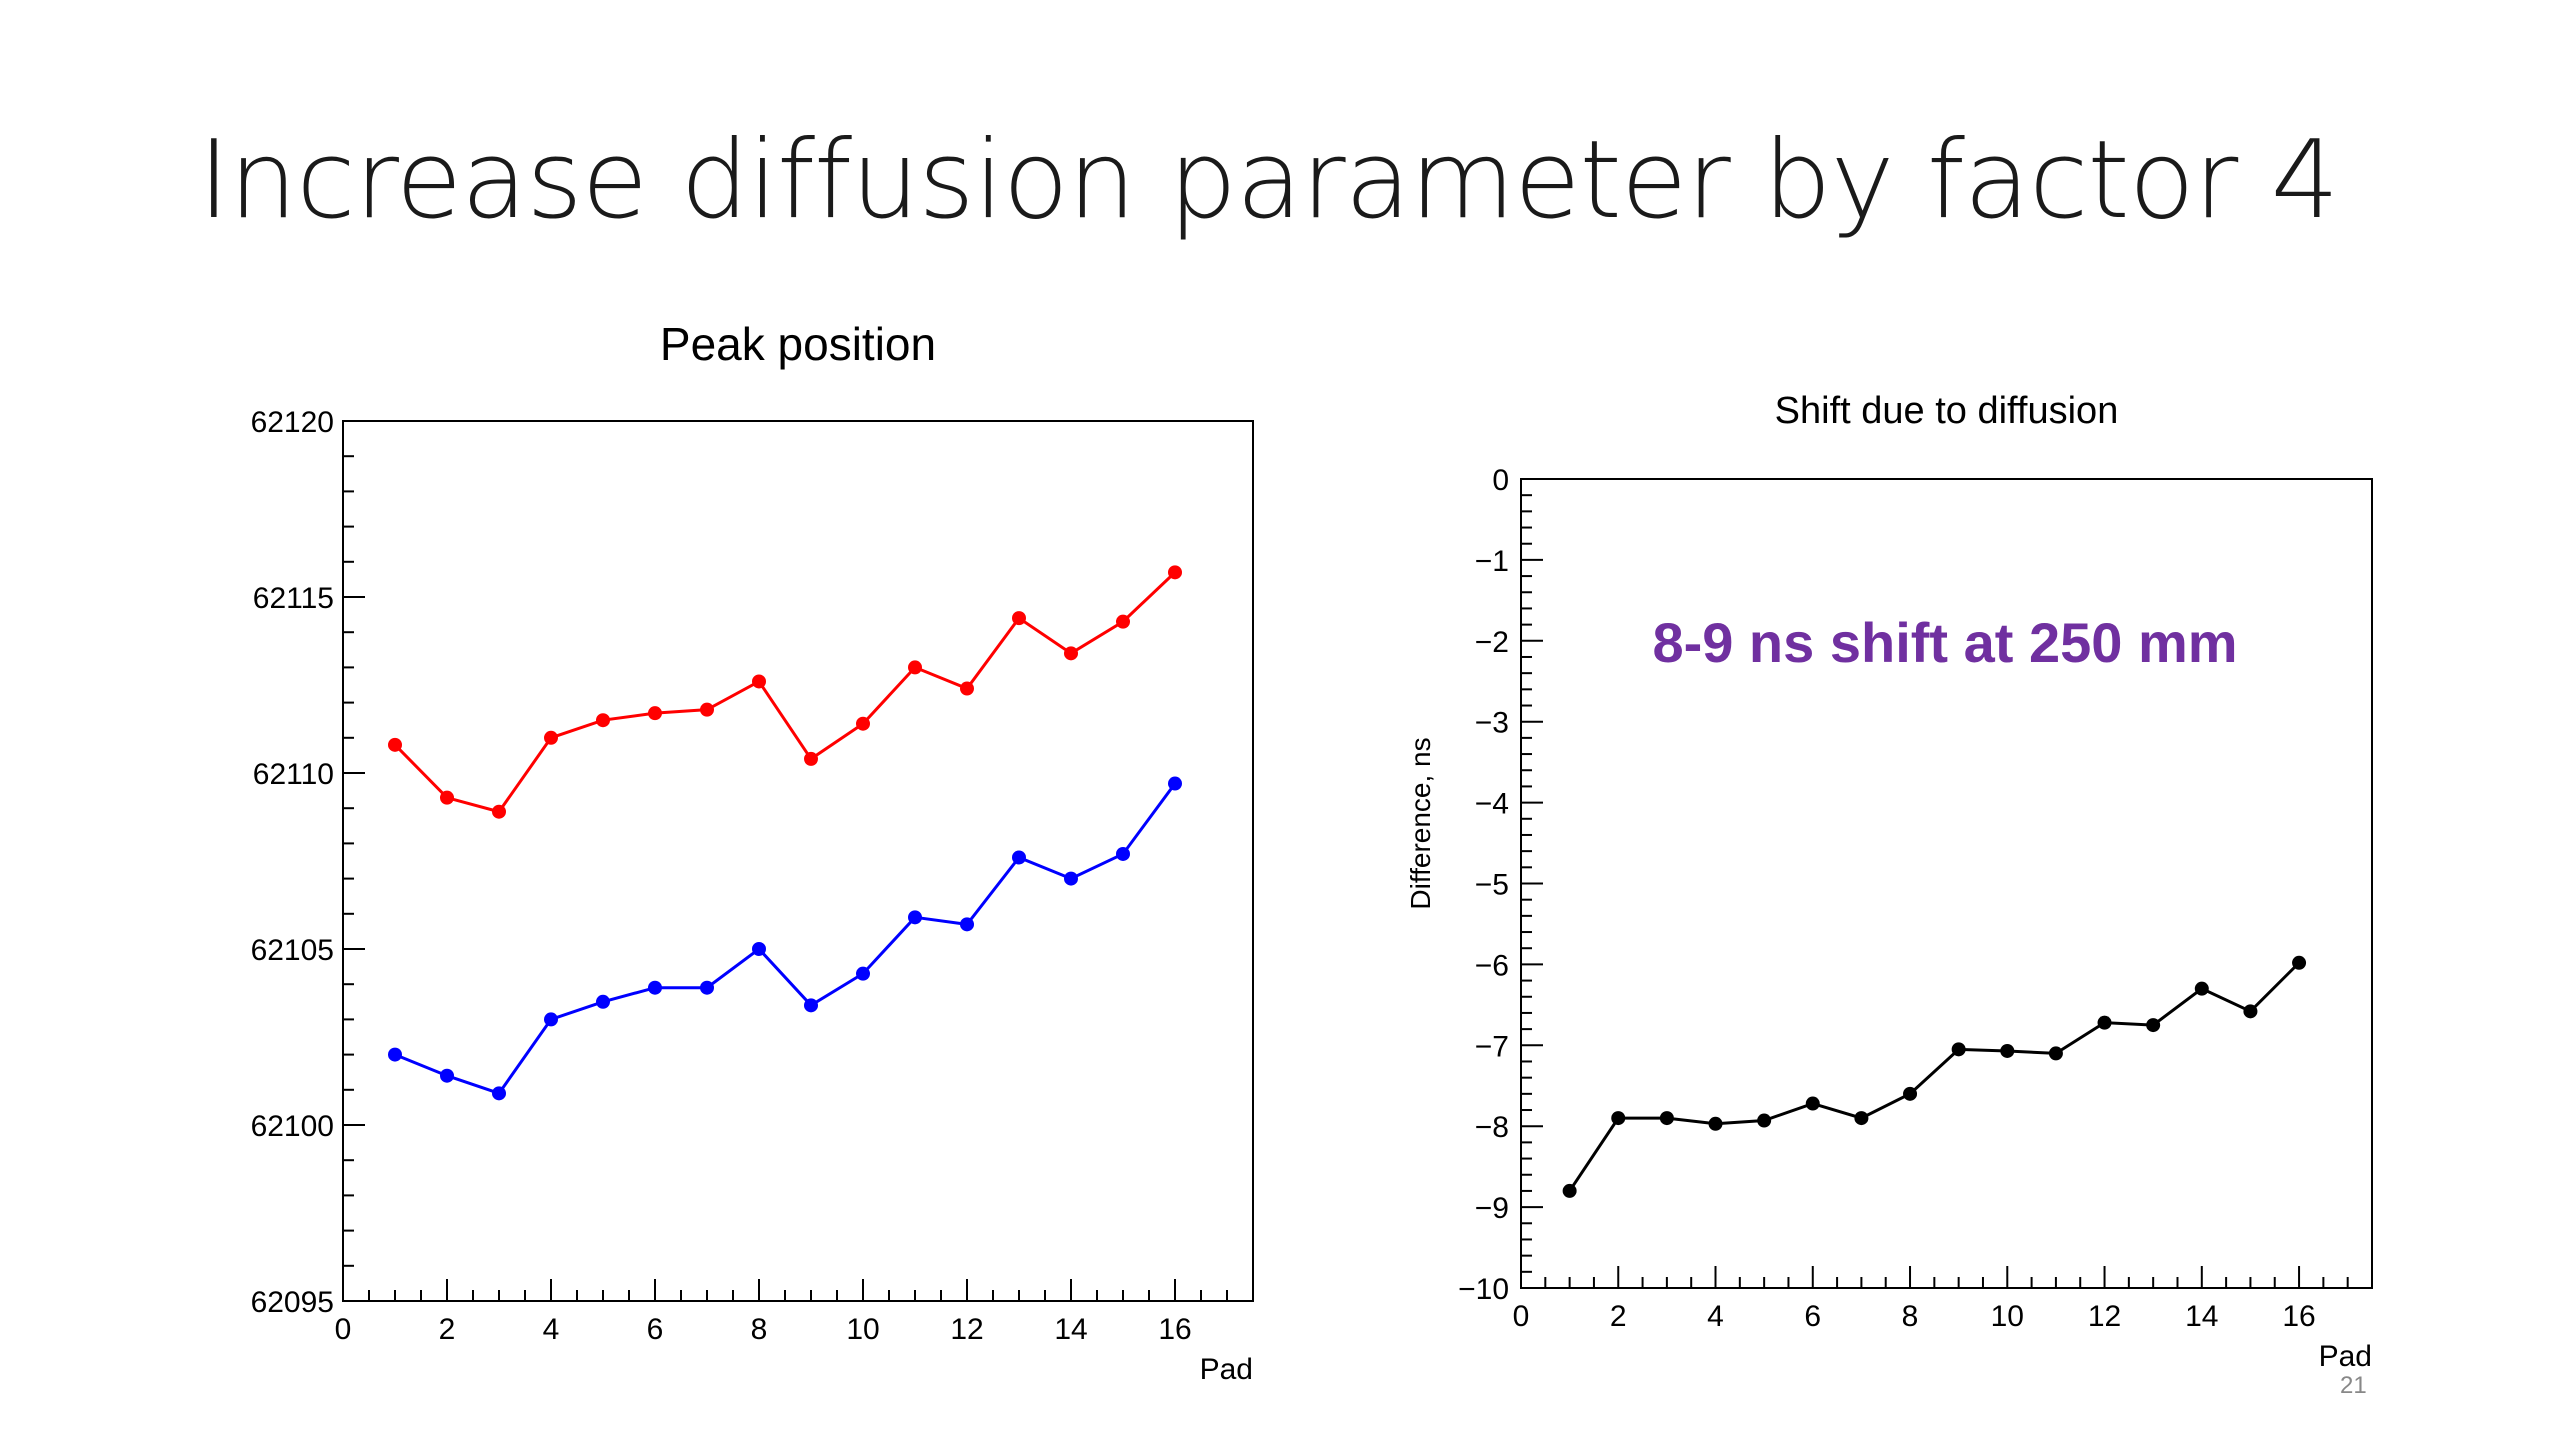  What do you see at coordinates (292, 950) in the screenshot?
I see `y-tick-label: 62105` at bounding box center [292, 950].